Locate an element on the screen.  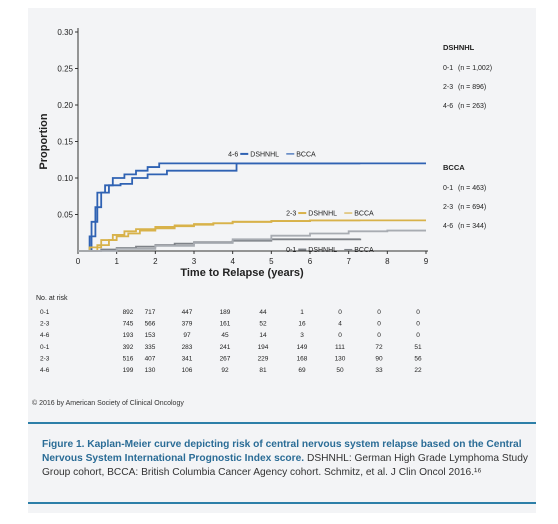
risk-cell-5-8: 22 is located at coordinates (418, 370).